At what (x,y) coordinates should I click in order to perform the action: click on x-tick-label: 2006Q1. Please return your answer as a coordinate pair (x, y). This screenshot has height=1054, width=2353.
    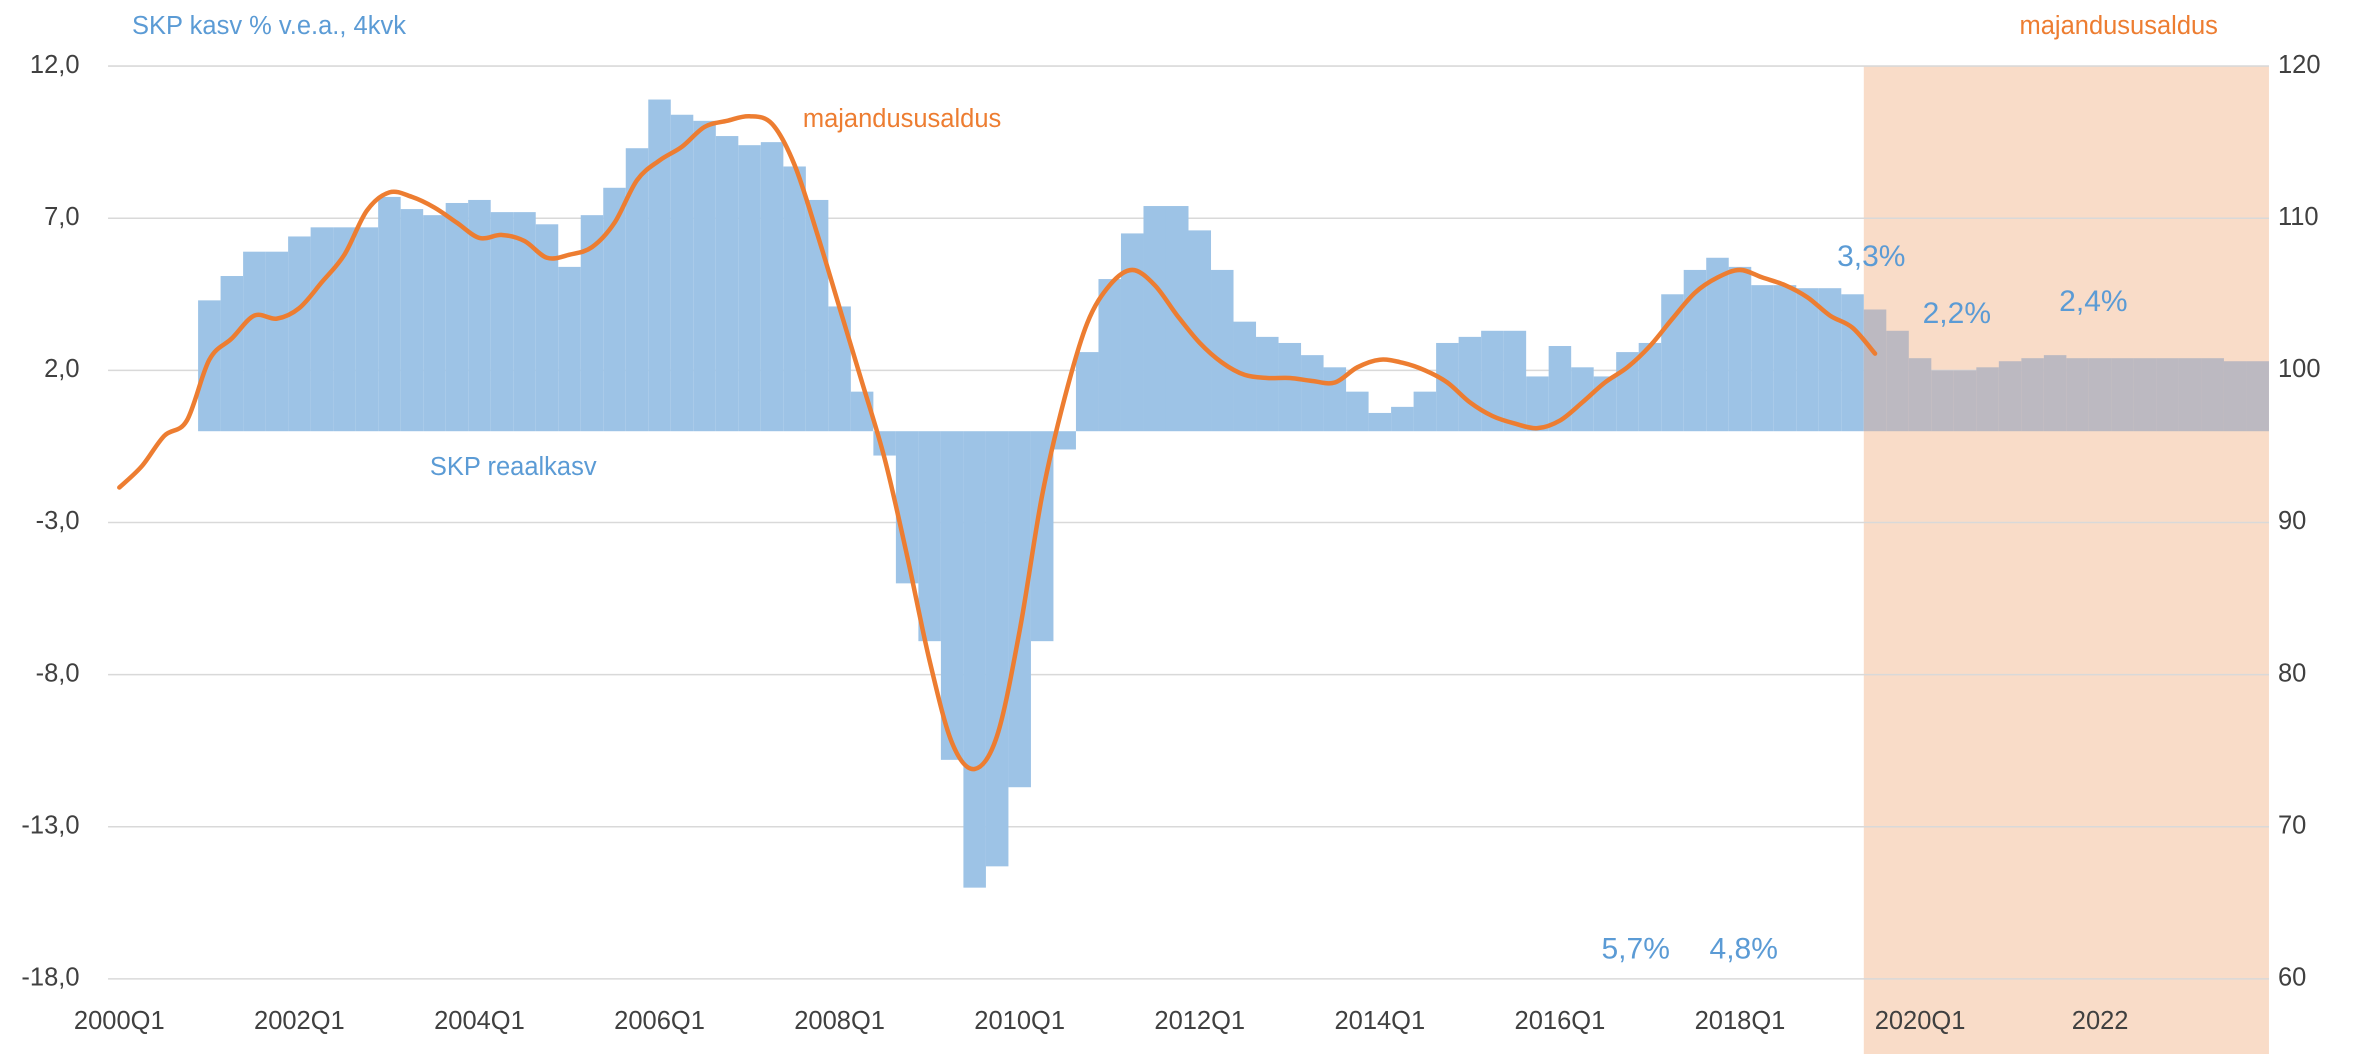
    Looking at the image, I should click on (659, 1021).